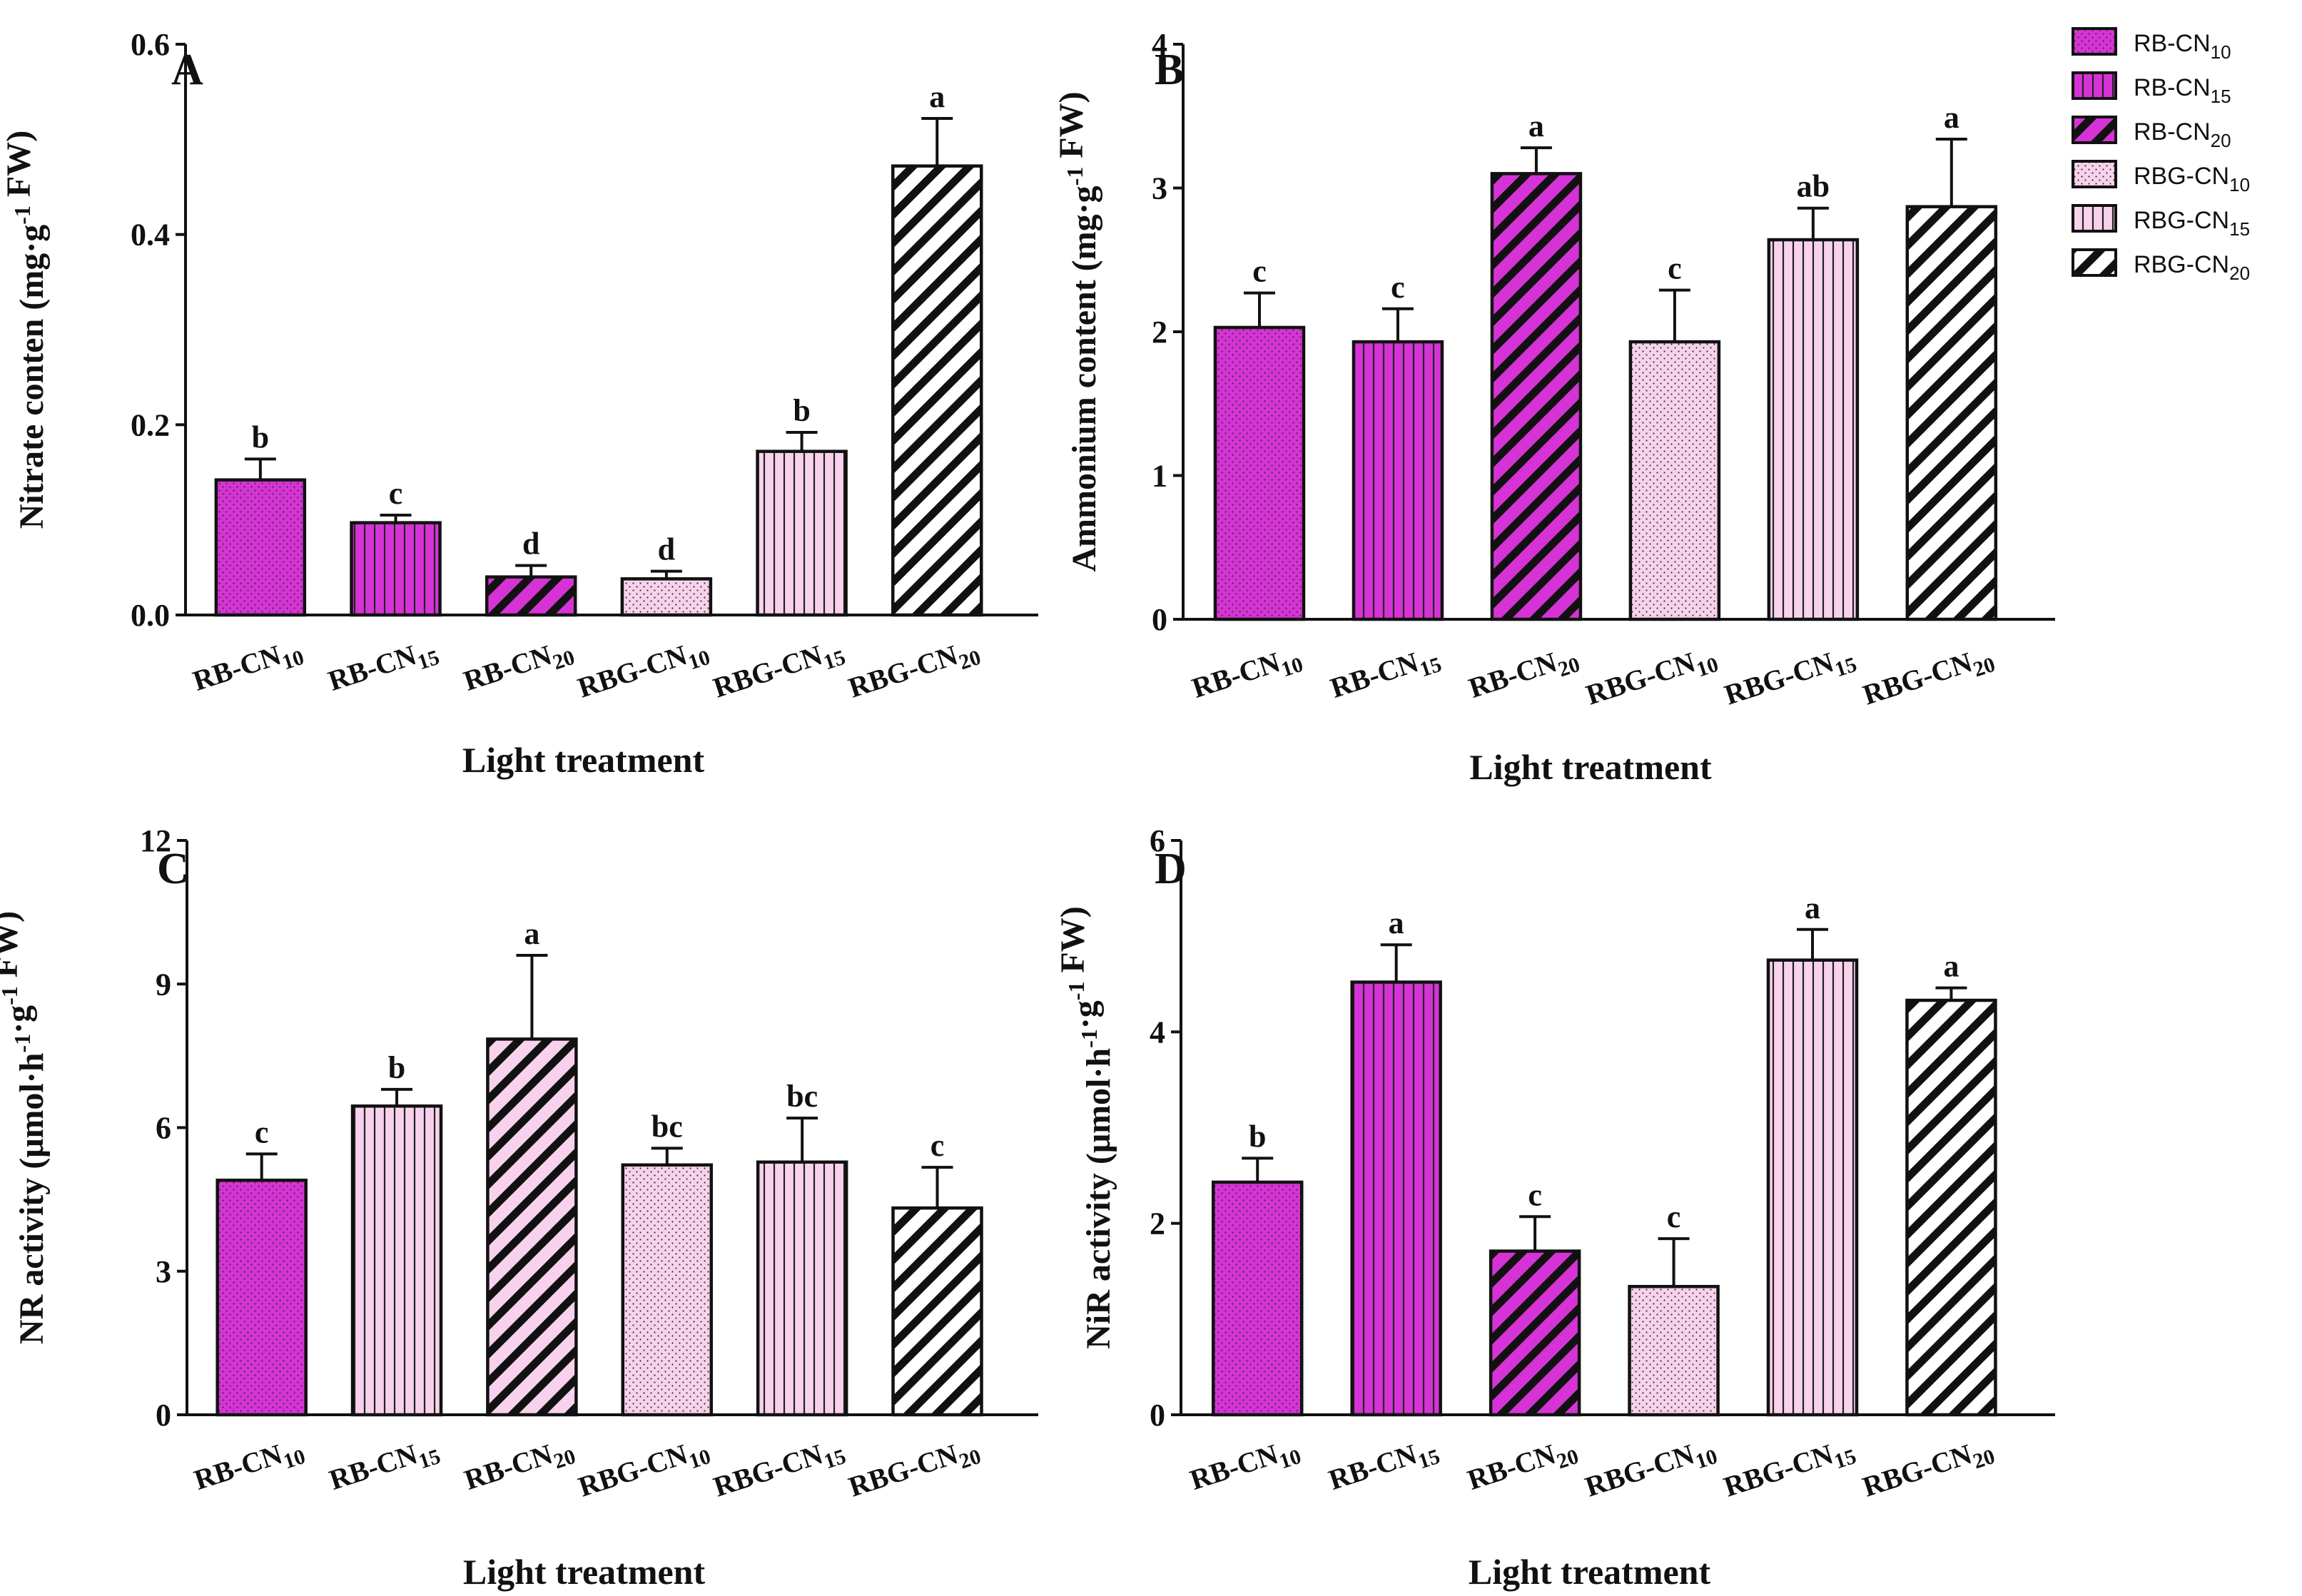  Describe the element at coordinates (2192, 179) in the screenshot. I see `legend-label: RBG-CN10` at that location.